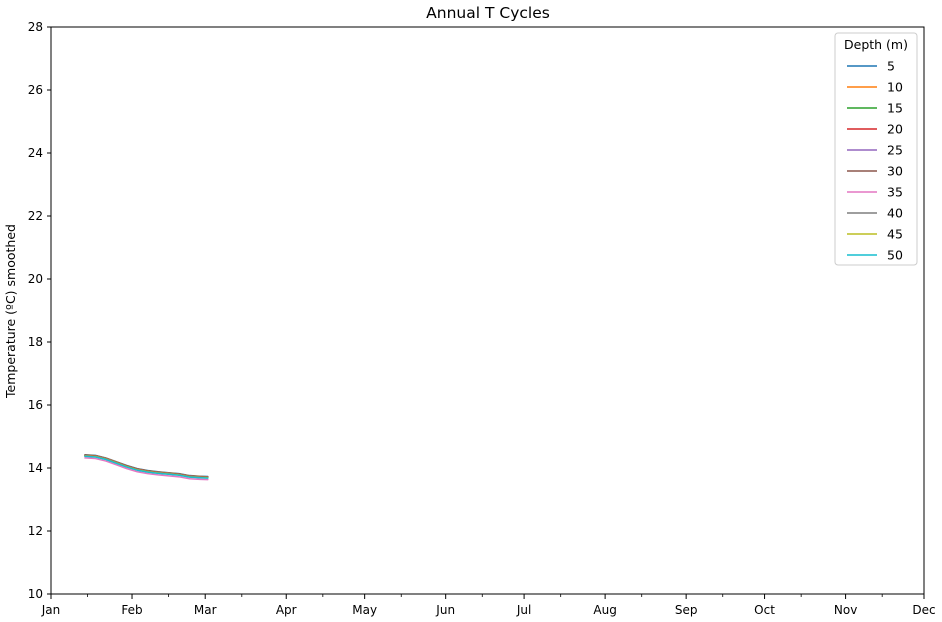 Image resolution: width=942 pixels, height=622 pixels. What do you see at coordinates (35, 594) in the screenshot?
I see `y-tick-label: 10` at bounding box center [35, 594].